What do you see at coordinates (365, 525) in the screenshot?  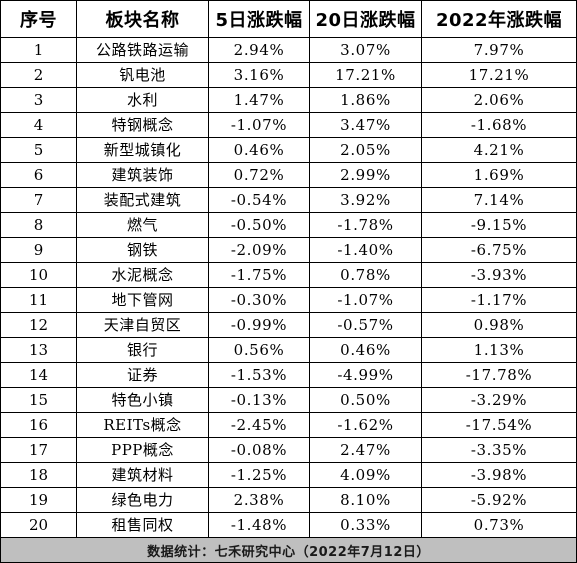 I see `change-20day: 0.33%` at bounding box center [365, 525].